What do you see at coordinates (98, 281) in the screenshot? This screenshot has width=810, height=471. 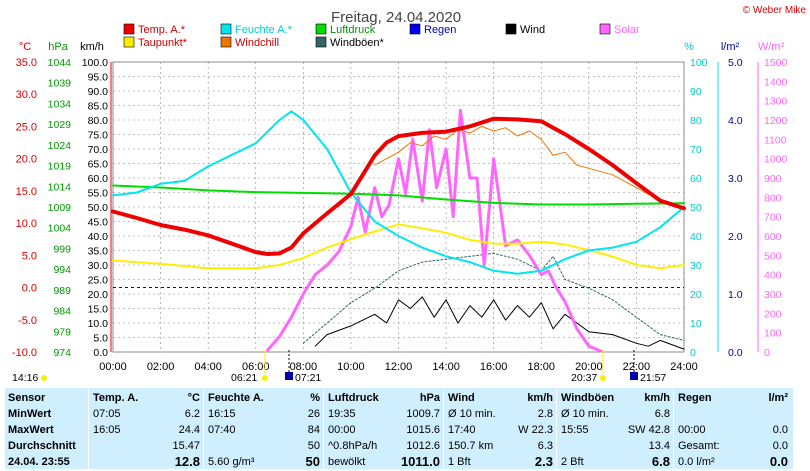 I see `wind-tick-label: 25.0` at bounding box center [98, 281].